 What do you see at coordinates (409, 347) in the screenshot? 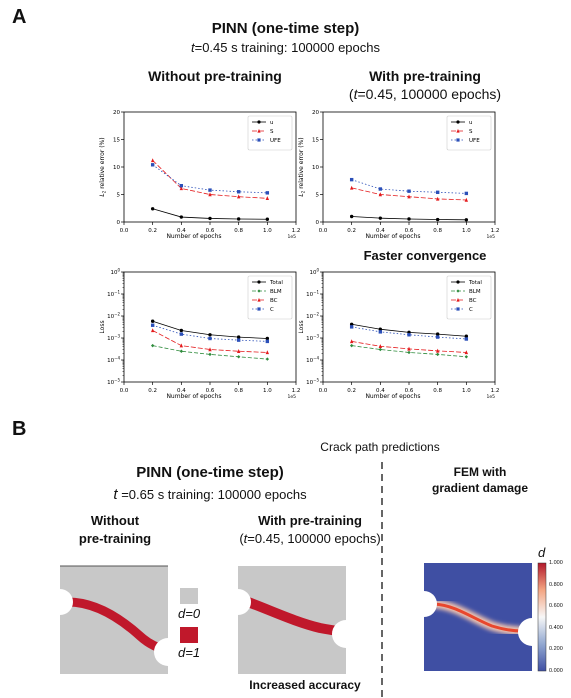
I see `series-bc` at bounding box center [409, 347].